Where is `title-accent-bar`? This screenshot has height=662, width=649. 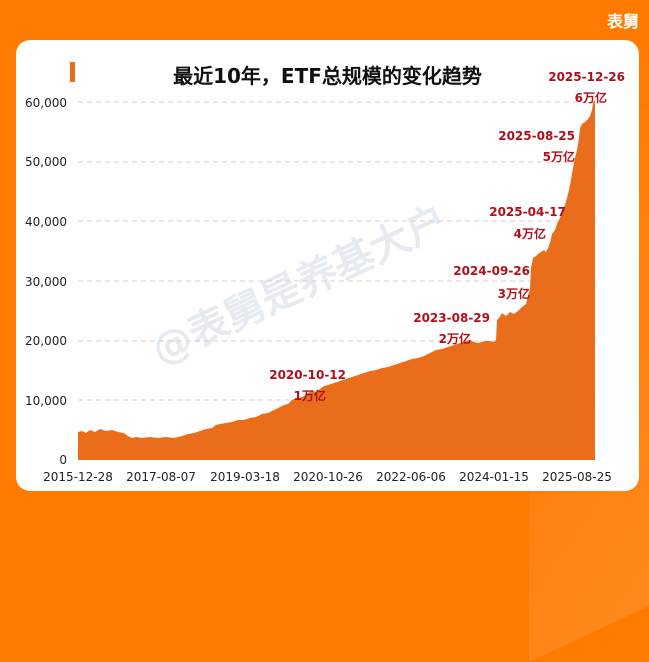 title-accent-bar is located at coordinates (72, 72).